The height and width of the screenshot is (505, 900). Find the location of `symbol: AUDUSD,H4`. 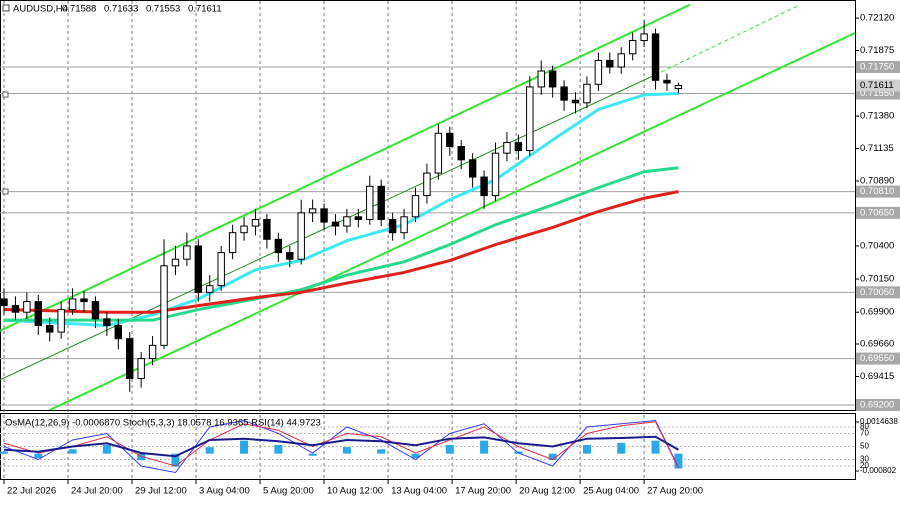

symbol: AUDUSD,H4 is located at coordinates (40, 9).